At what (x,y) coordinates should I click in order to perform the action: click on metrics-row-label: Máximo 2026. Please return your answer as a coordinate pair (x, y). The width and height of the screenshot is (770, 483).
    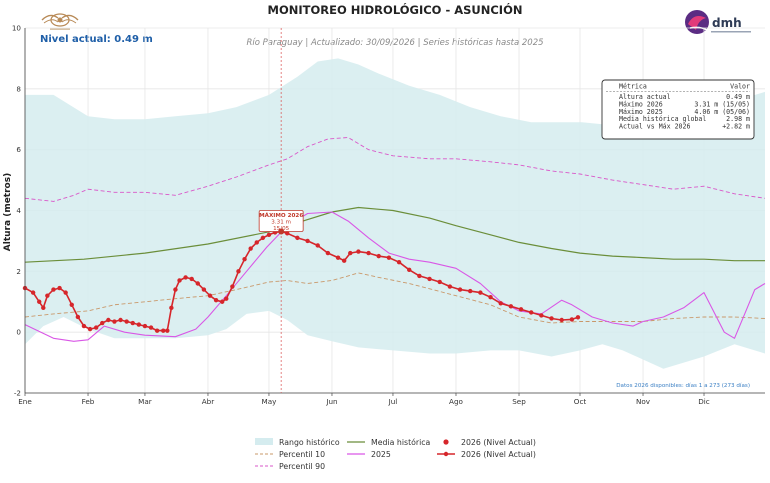
    Looking at the image, I should click on (641, 104).